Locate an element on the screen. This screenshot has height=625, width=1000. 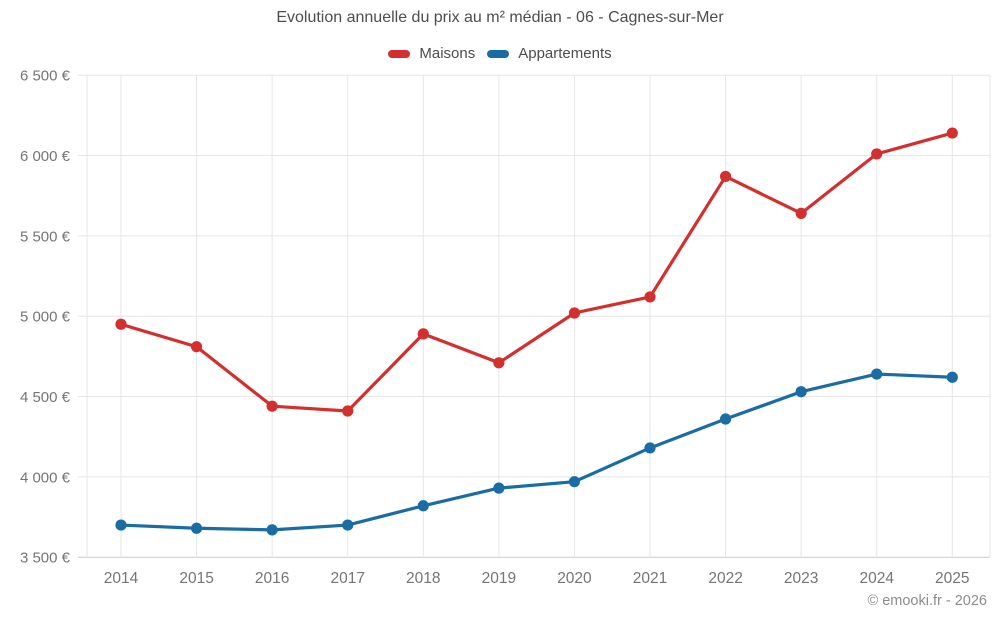
y-tick-label: 6 000 € is located at coordinates (45, 156).